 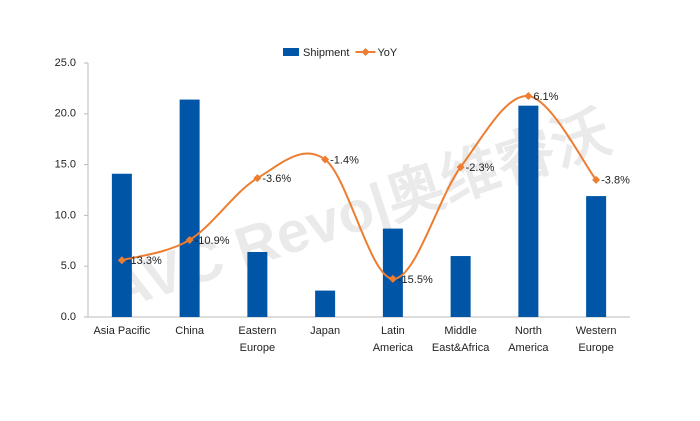 What do you see at coordinates (596, 339) in the screenshot?
I see `x-tick-label: Western Europe` at bounding box center [596, 339].